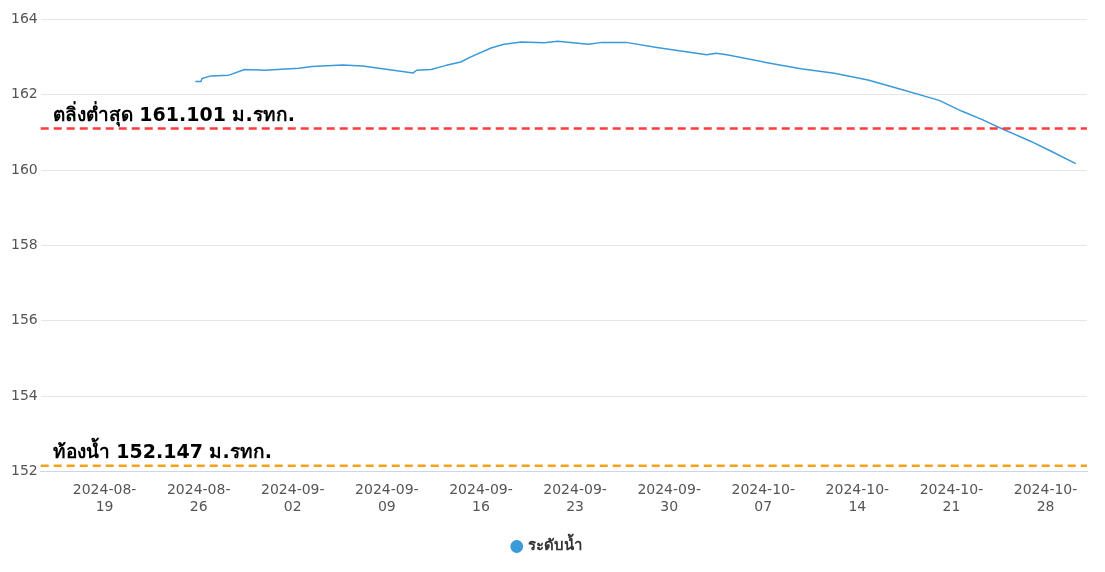 The image size is (1105, 572). Describe the element at coordinates (173, 114) in the screenshot. I see `ref-line-label: ตลิ่งต่ำสุด 161.101 ม.รทก.` at that location.